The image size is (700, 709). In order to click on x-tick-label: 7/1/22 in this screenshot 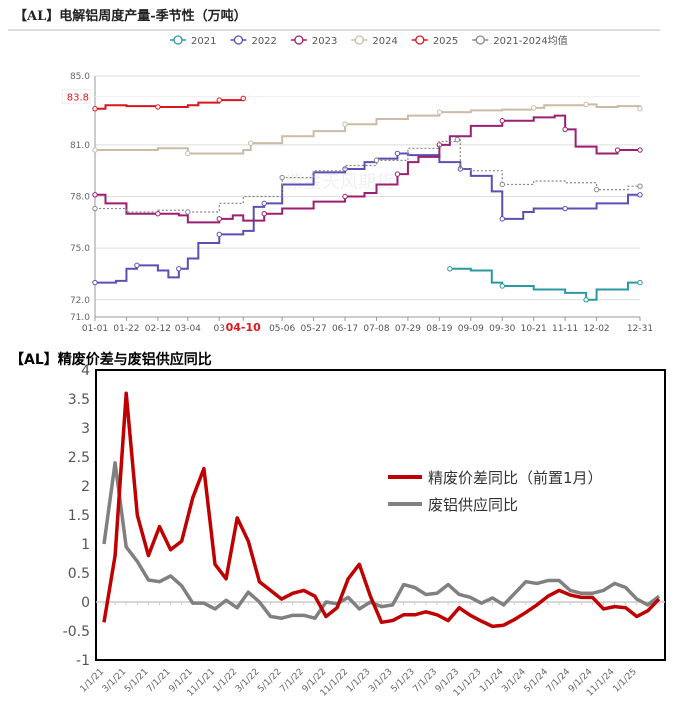, I will do `click(292, 681)`.